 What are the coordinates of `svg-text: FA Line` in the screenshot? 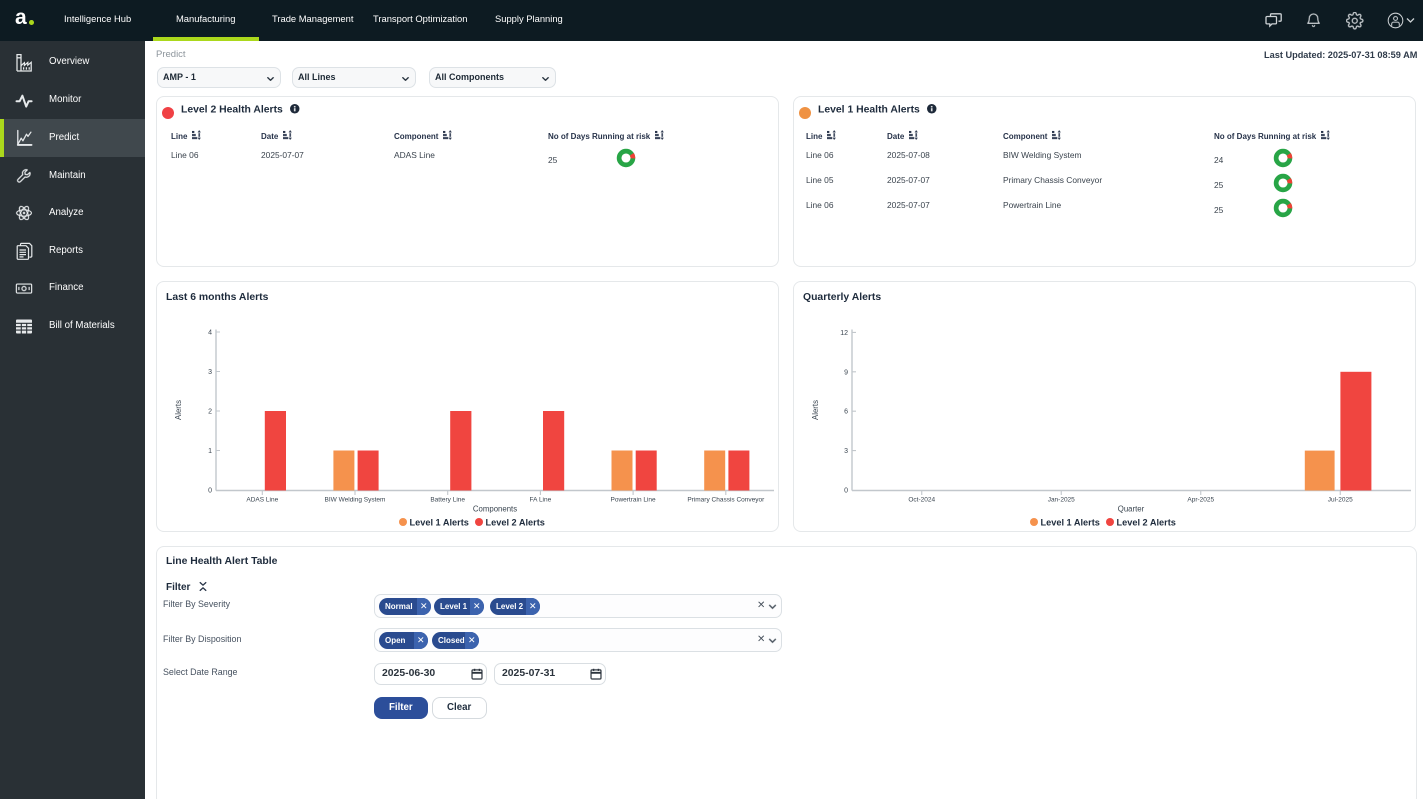 It's located at (541, 500).